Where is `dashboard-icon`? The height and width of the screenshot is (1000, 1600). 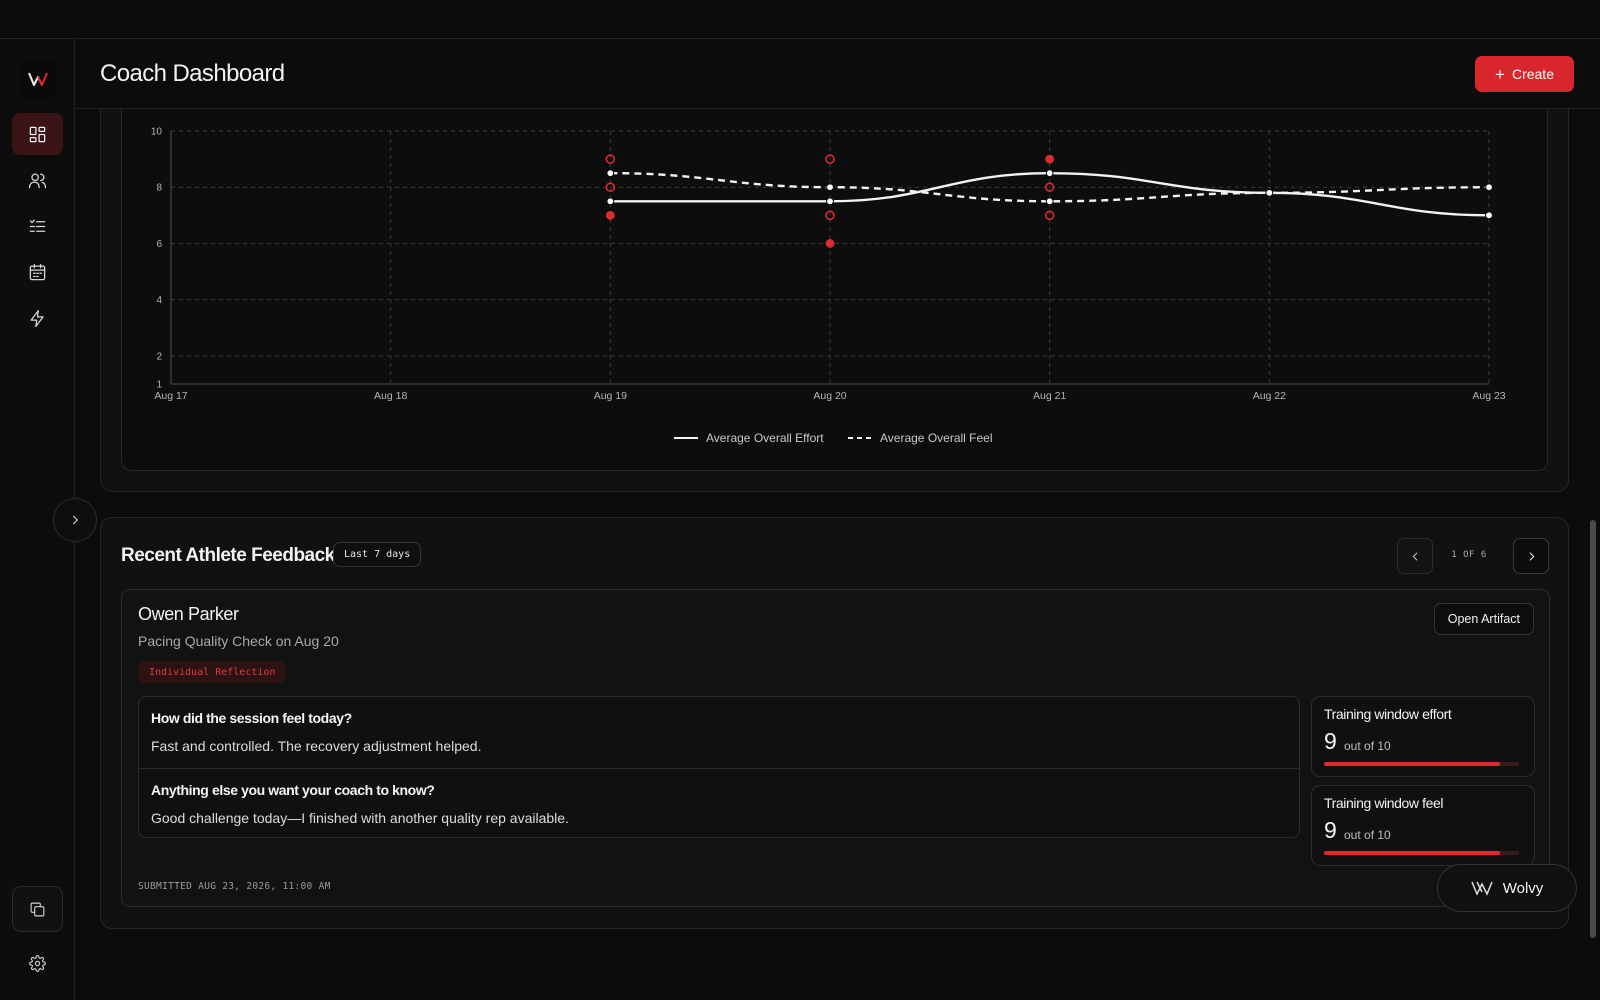
dashboard-icon is located at coordinates (37, 134).